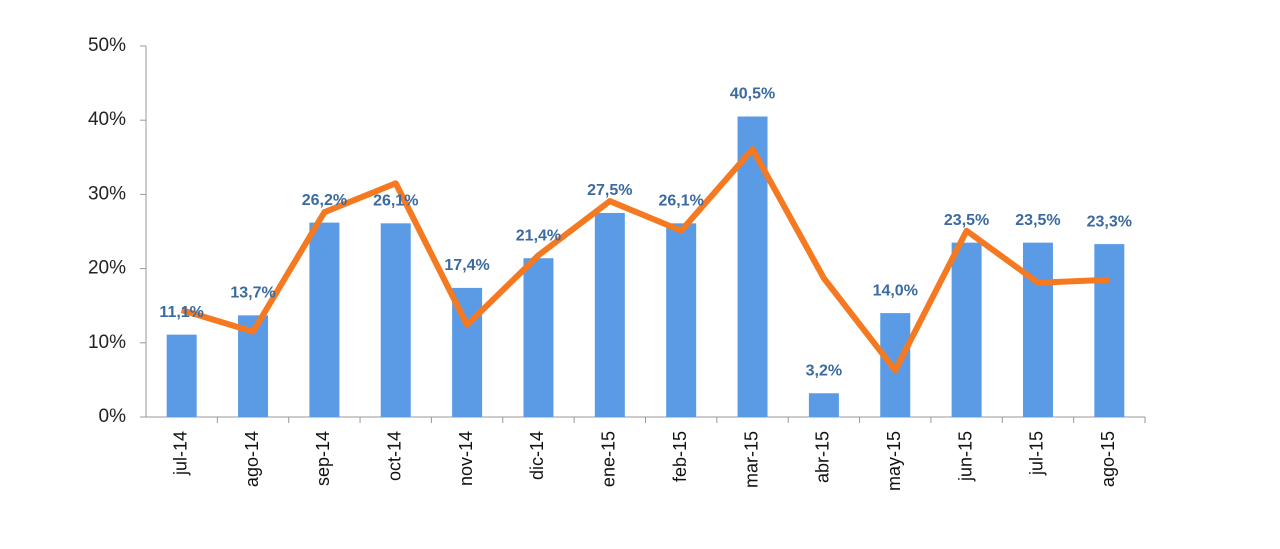 The height and width of the screenshot is (549, 1280). What do you see at coordinates (107, 45) in the screenshot?
I see `y-tick-label: 50%` at bounding box center [107, 45].